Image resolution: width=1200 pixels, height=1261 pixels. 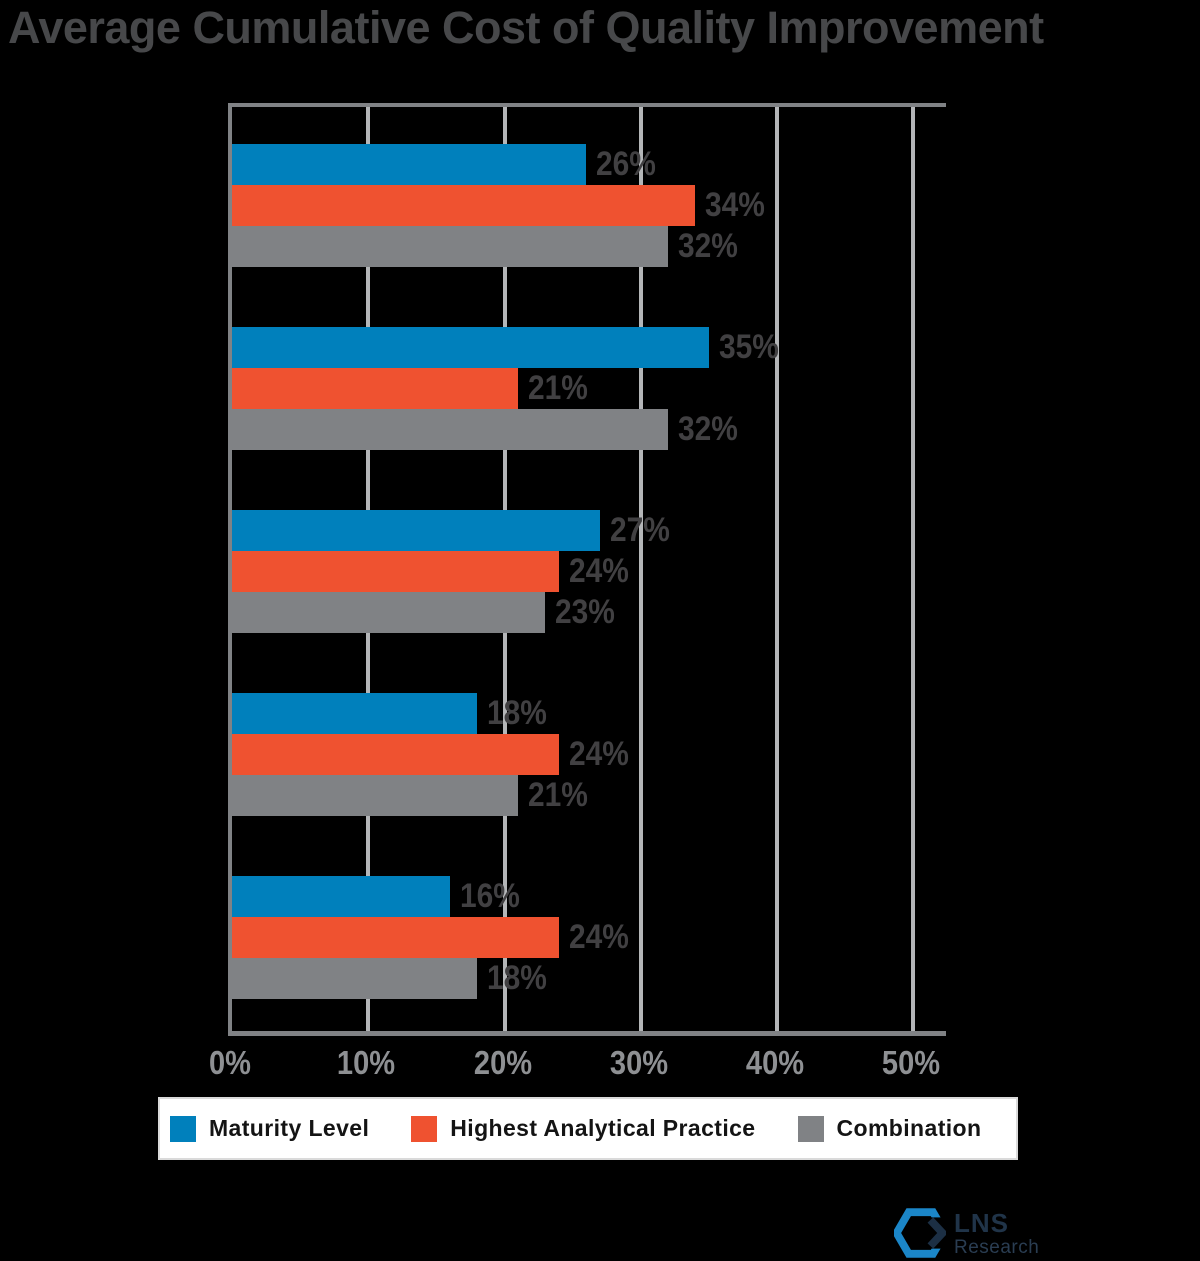 I want to click on legend-item-highest-analytical-practice: Highest Analytical Practice, so click(x=583, y=1128).